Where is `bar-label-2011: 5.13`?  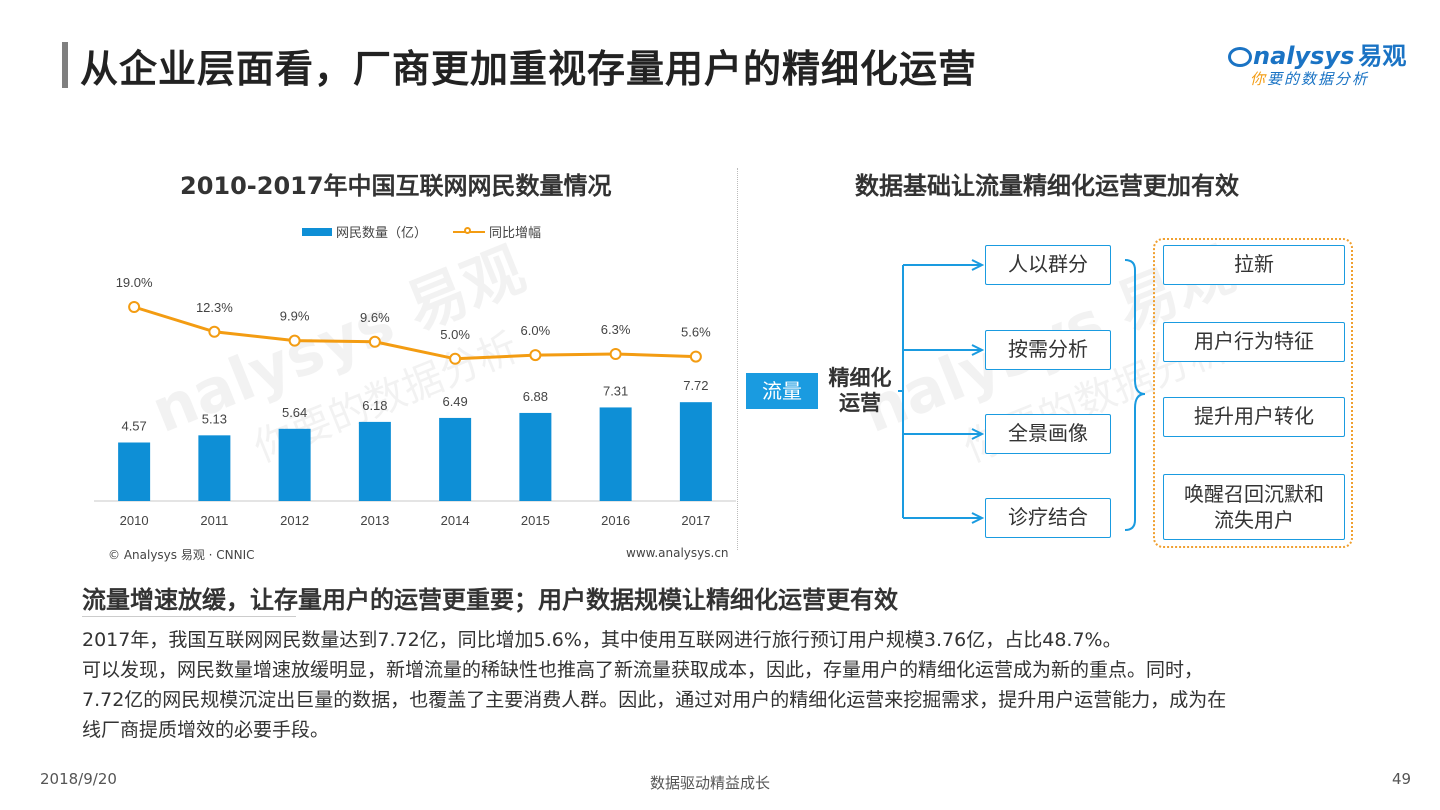
bar-label-2011: 5.13 is located at coordinates (214, 418).